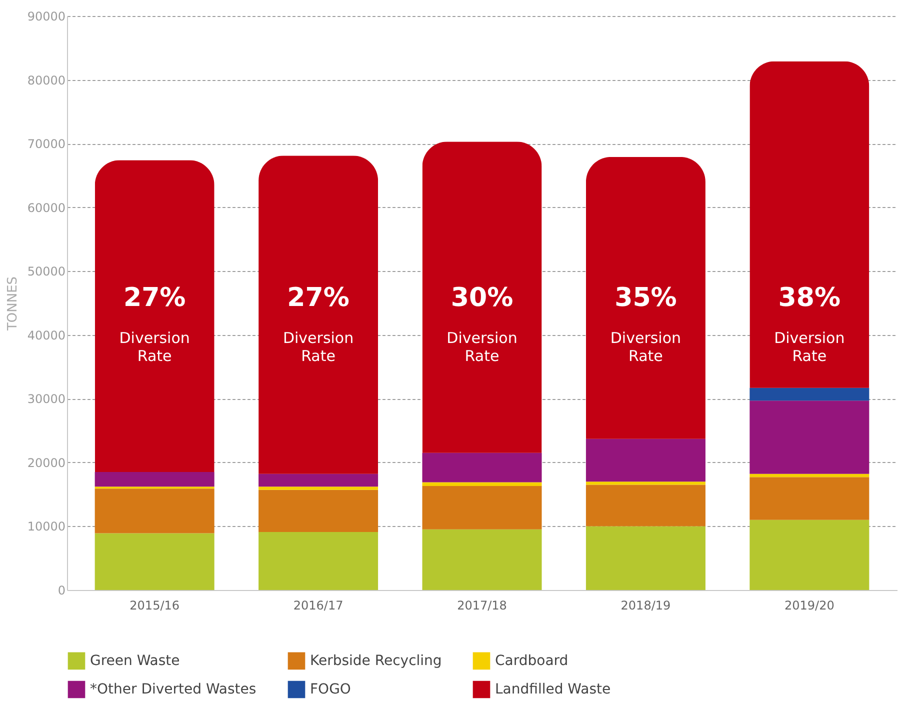  Describe the element at coordinates (155, 605) in the screenshot. I see `x-tick-label: 2015/16` at that location.